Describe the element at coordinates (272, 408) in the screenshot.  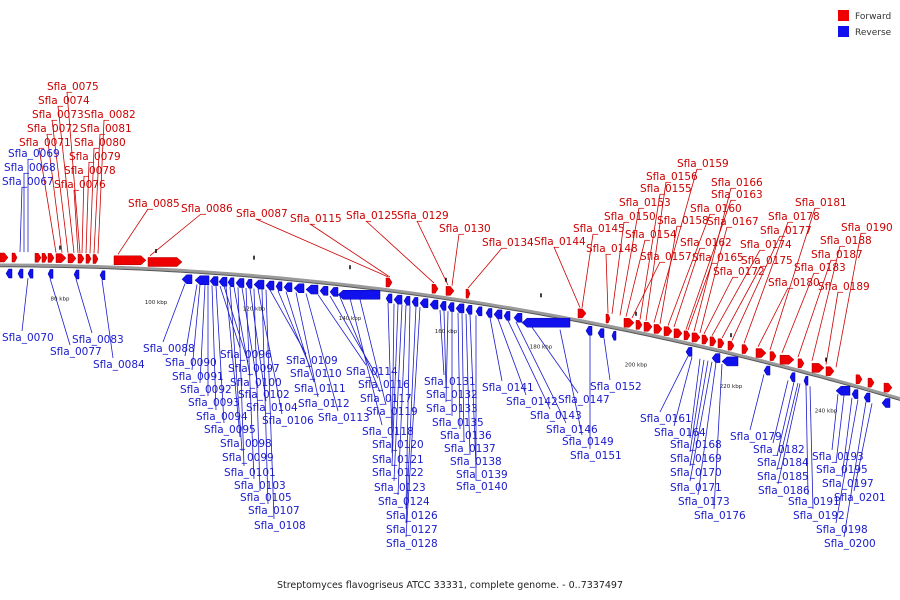
I see `reverse-label-19: Sfla_0104` at that location.